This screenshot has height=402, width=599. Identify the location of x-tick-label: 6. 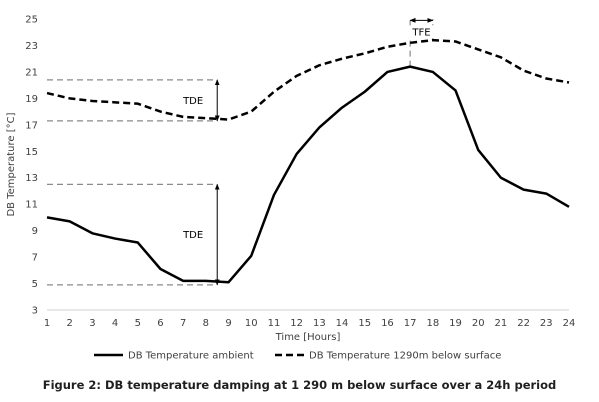
(160, 323).